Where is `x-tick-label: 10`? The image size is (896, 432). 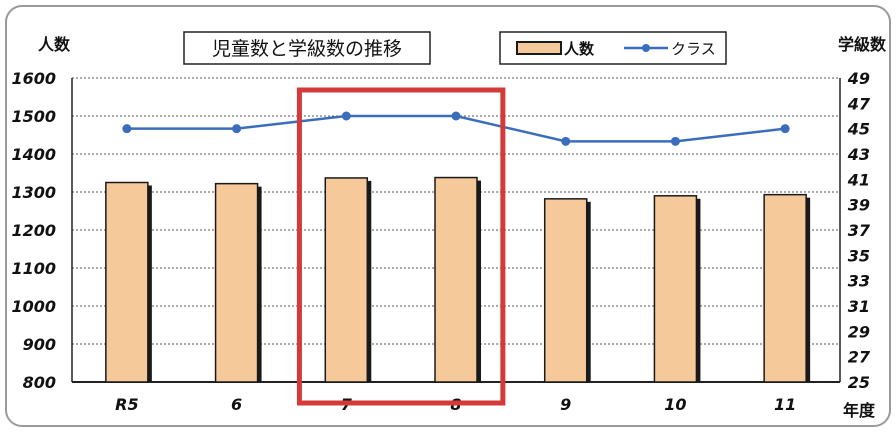
x-tick-label: 10 is located at coordinates (675, 404).